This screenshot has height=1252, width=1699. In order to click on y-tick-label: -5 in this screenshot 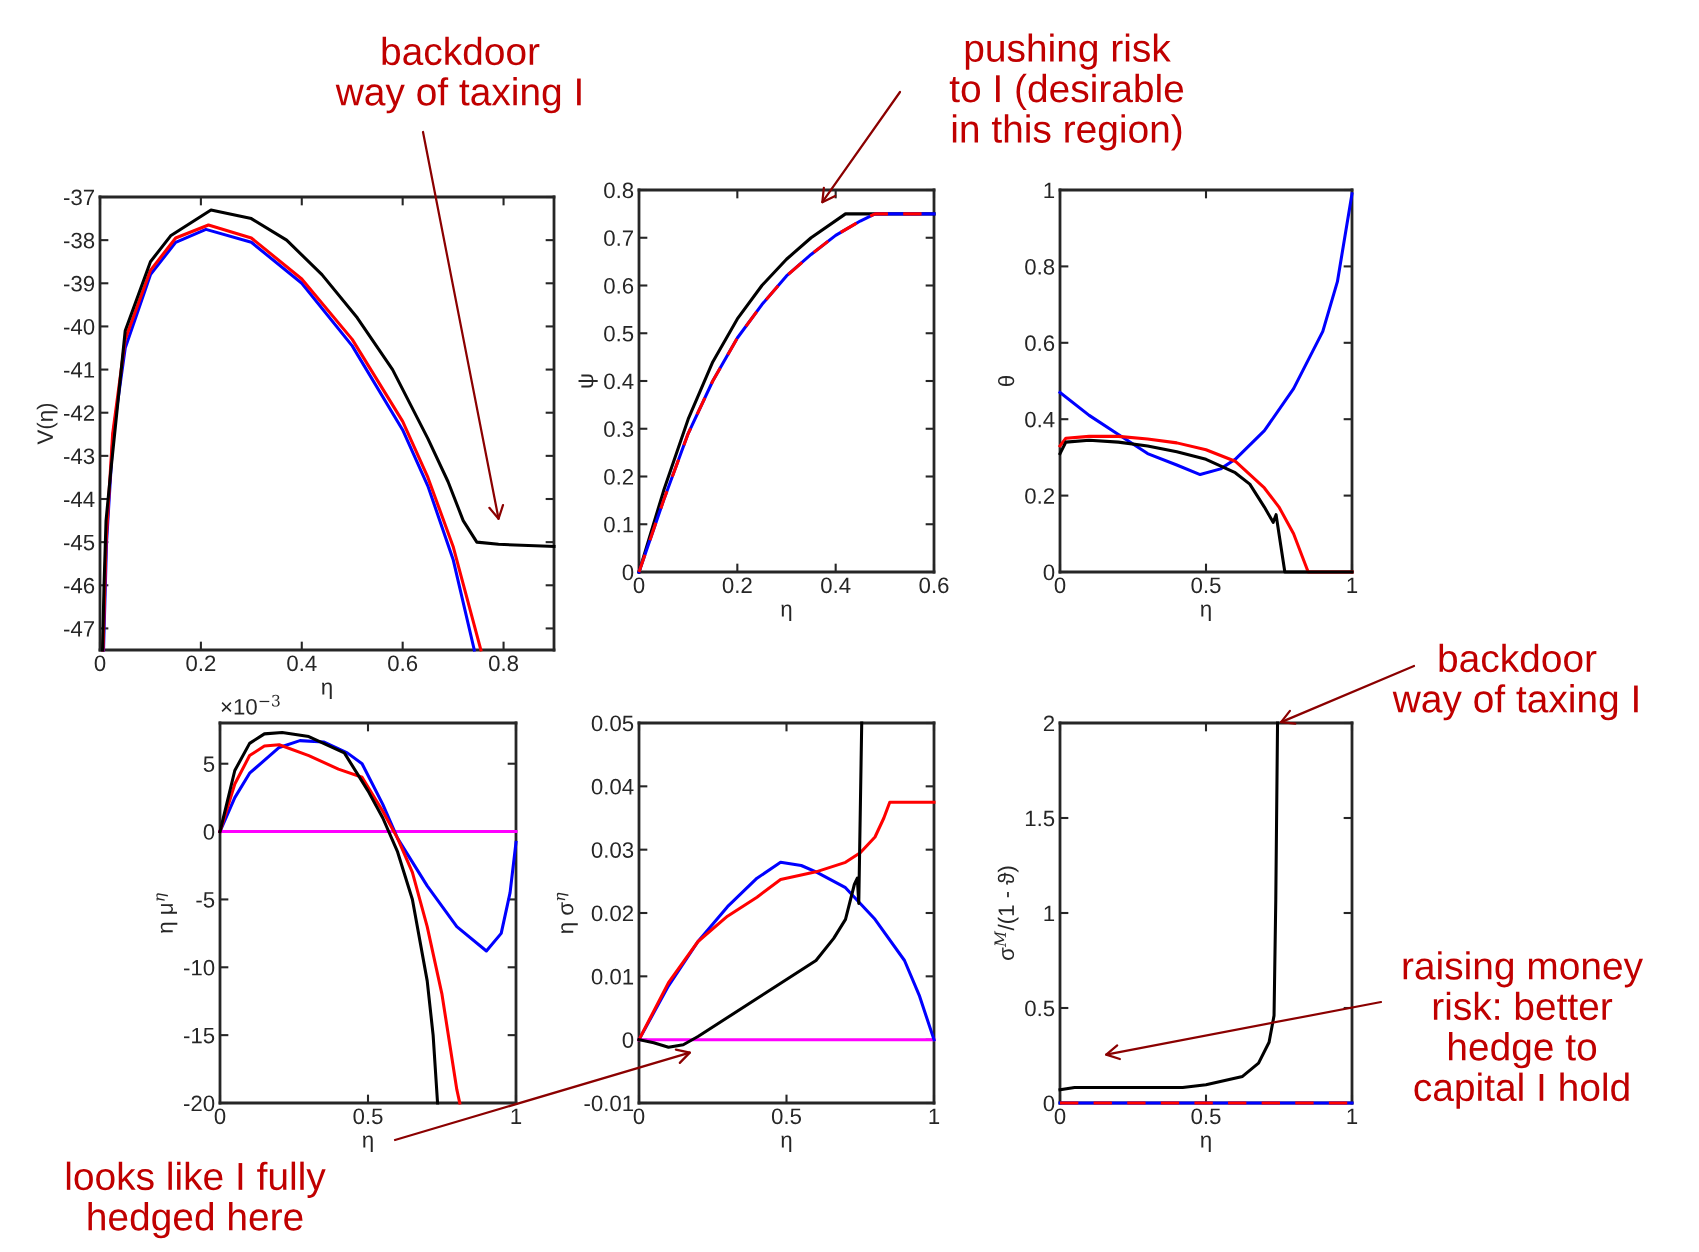, I will do `click(205, 900)`.